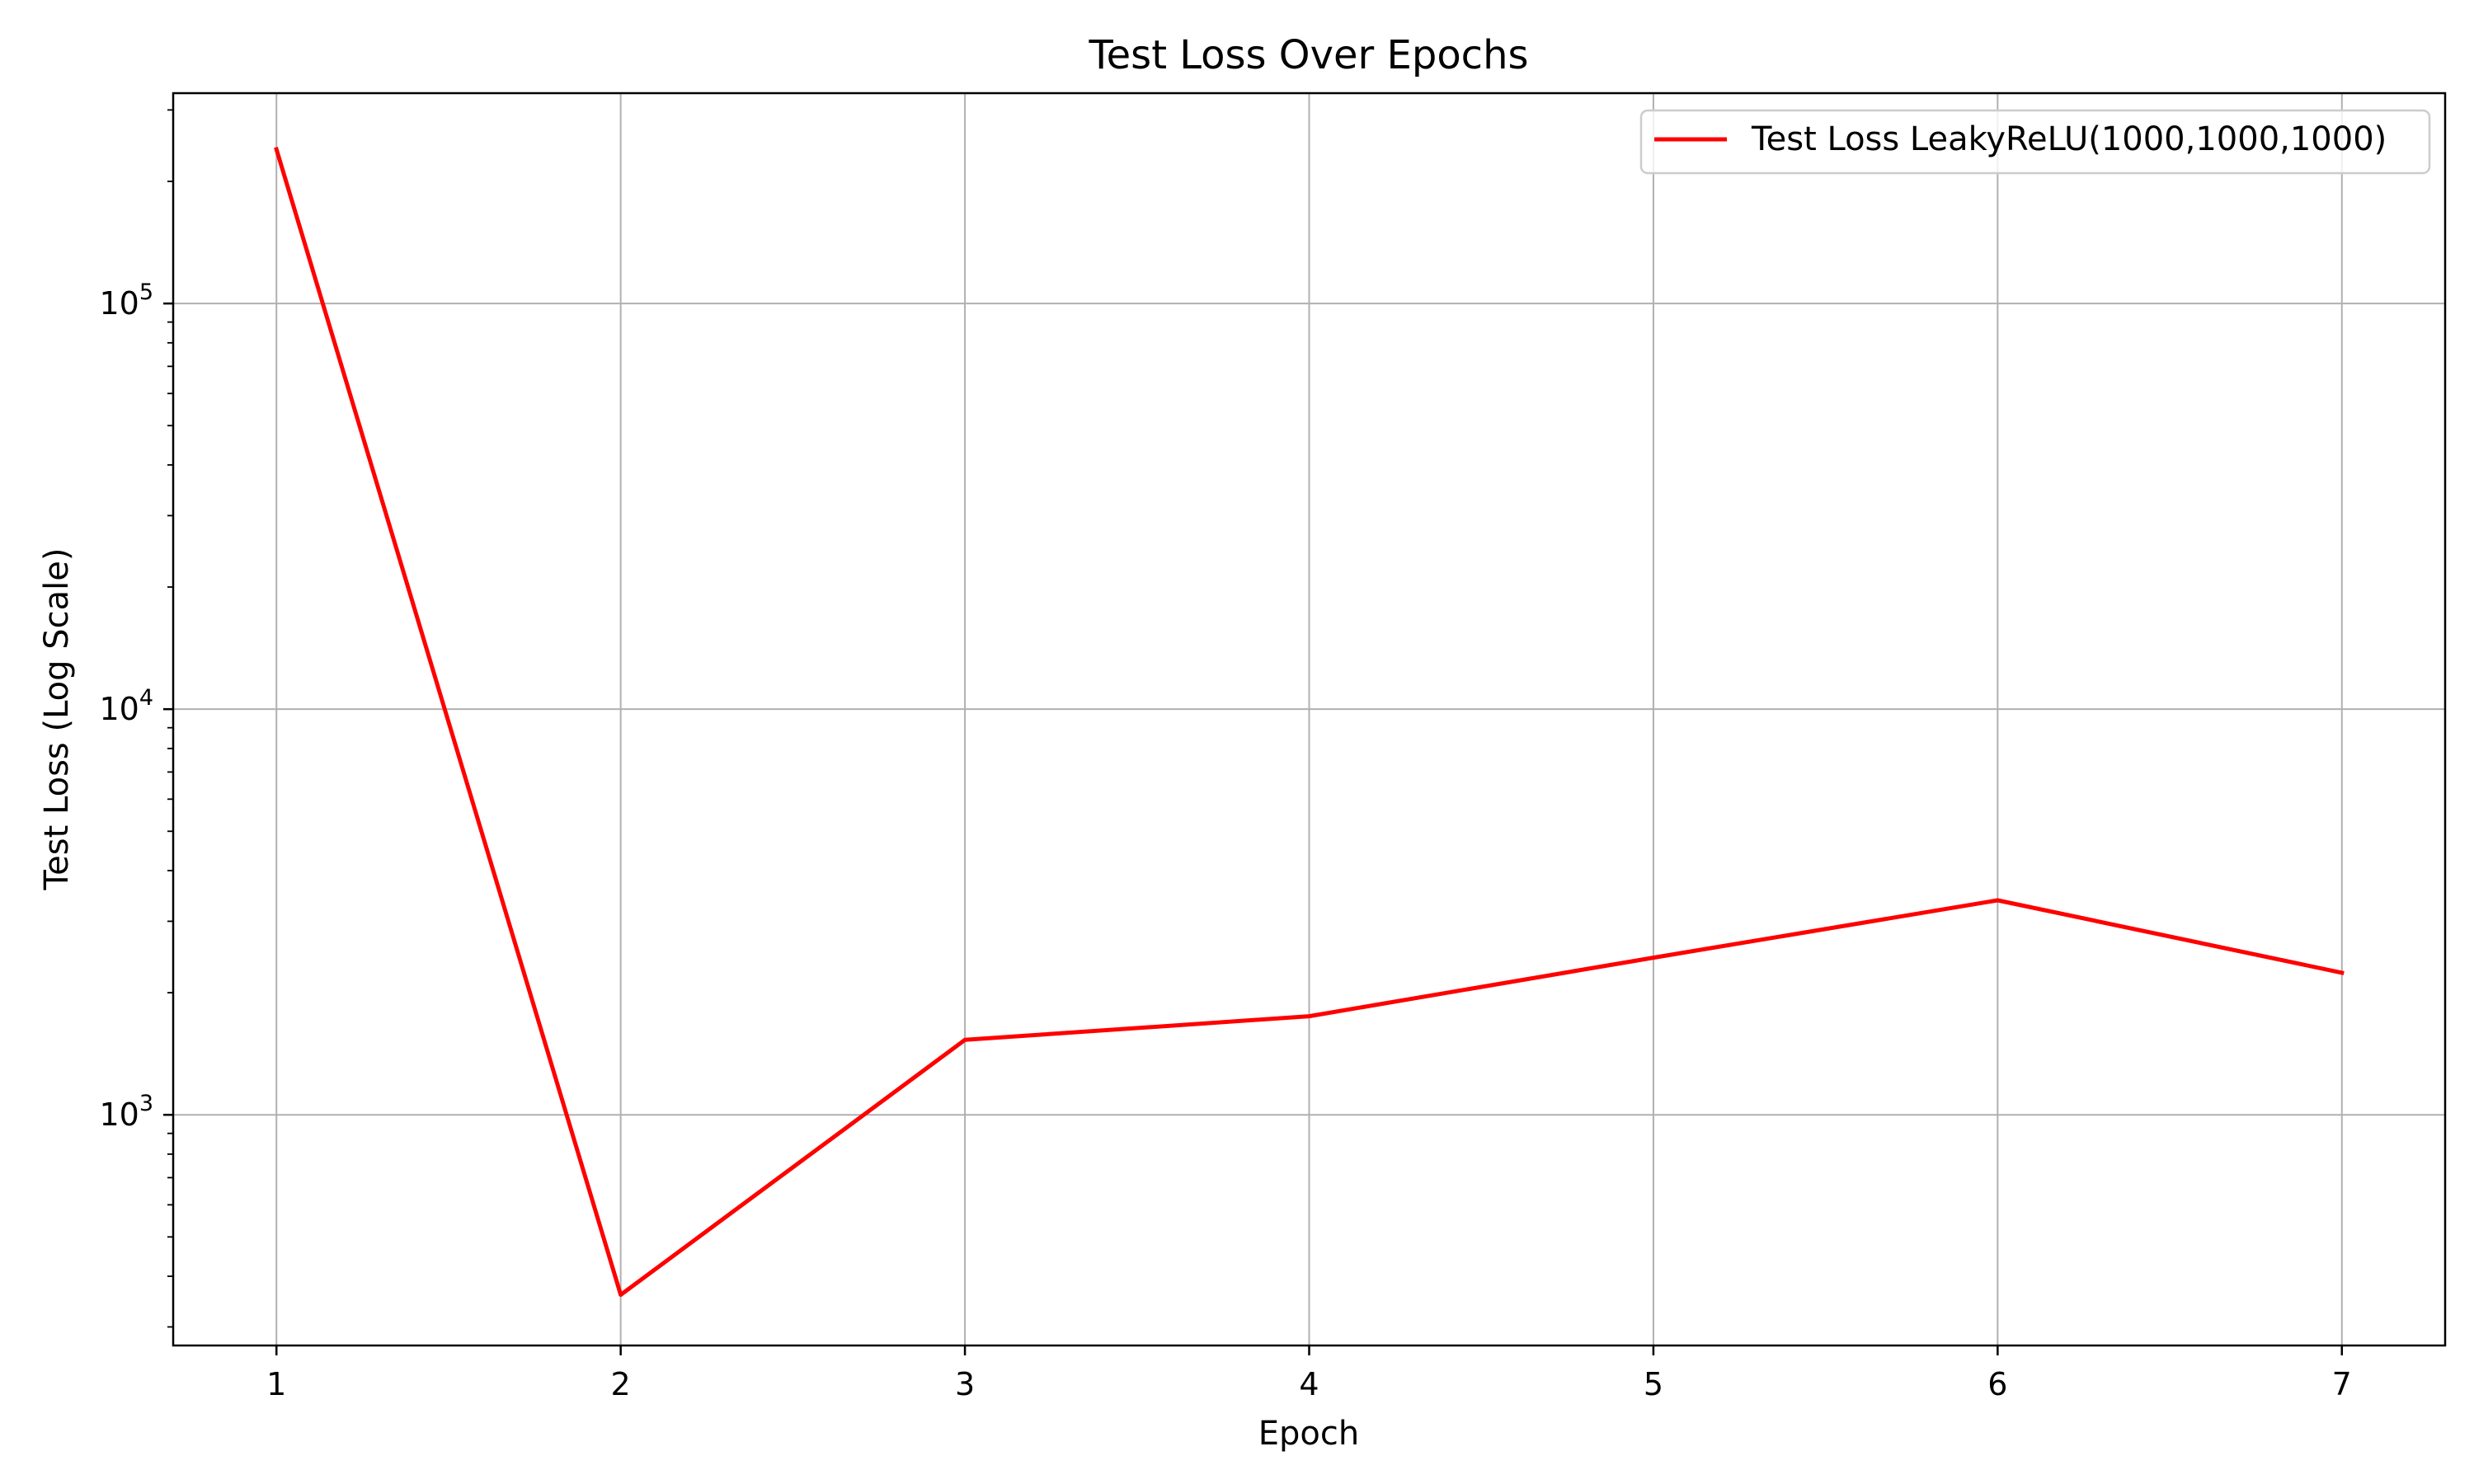 The image size is (2474, 1484). What do you see at coordinates (2342, 1384) in the screenshot?
I see `x-tick-label: 7` at bounding box center [2342, 1384].